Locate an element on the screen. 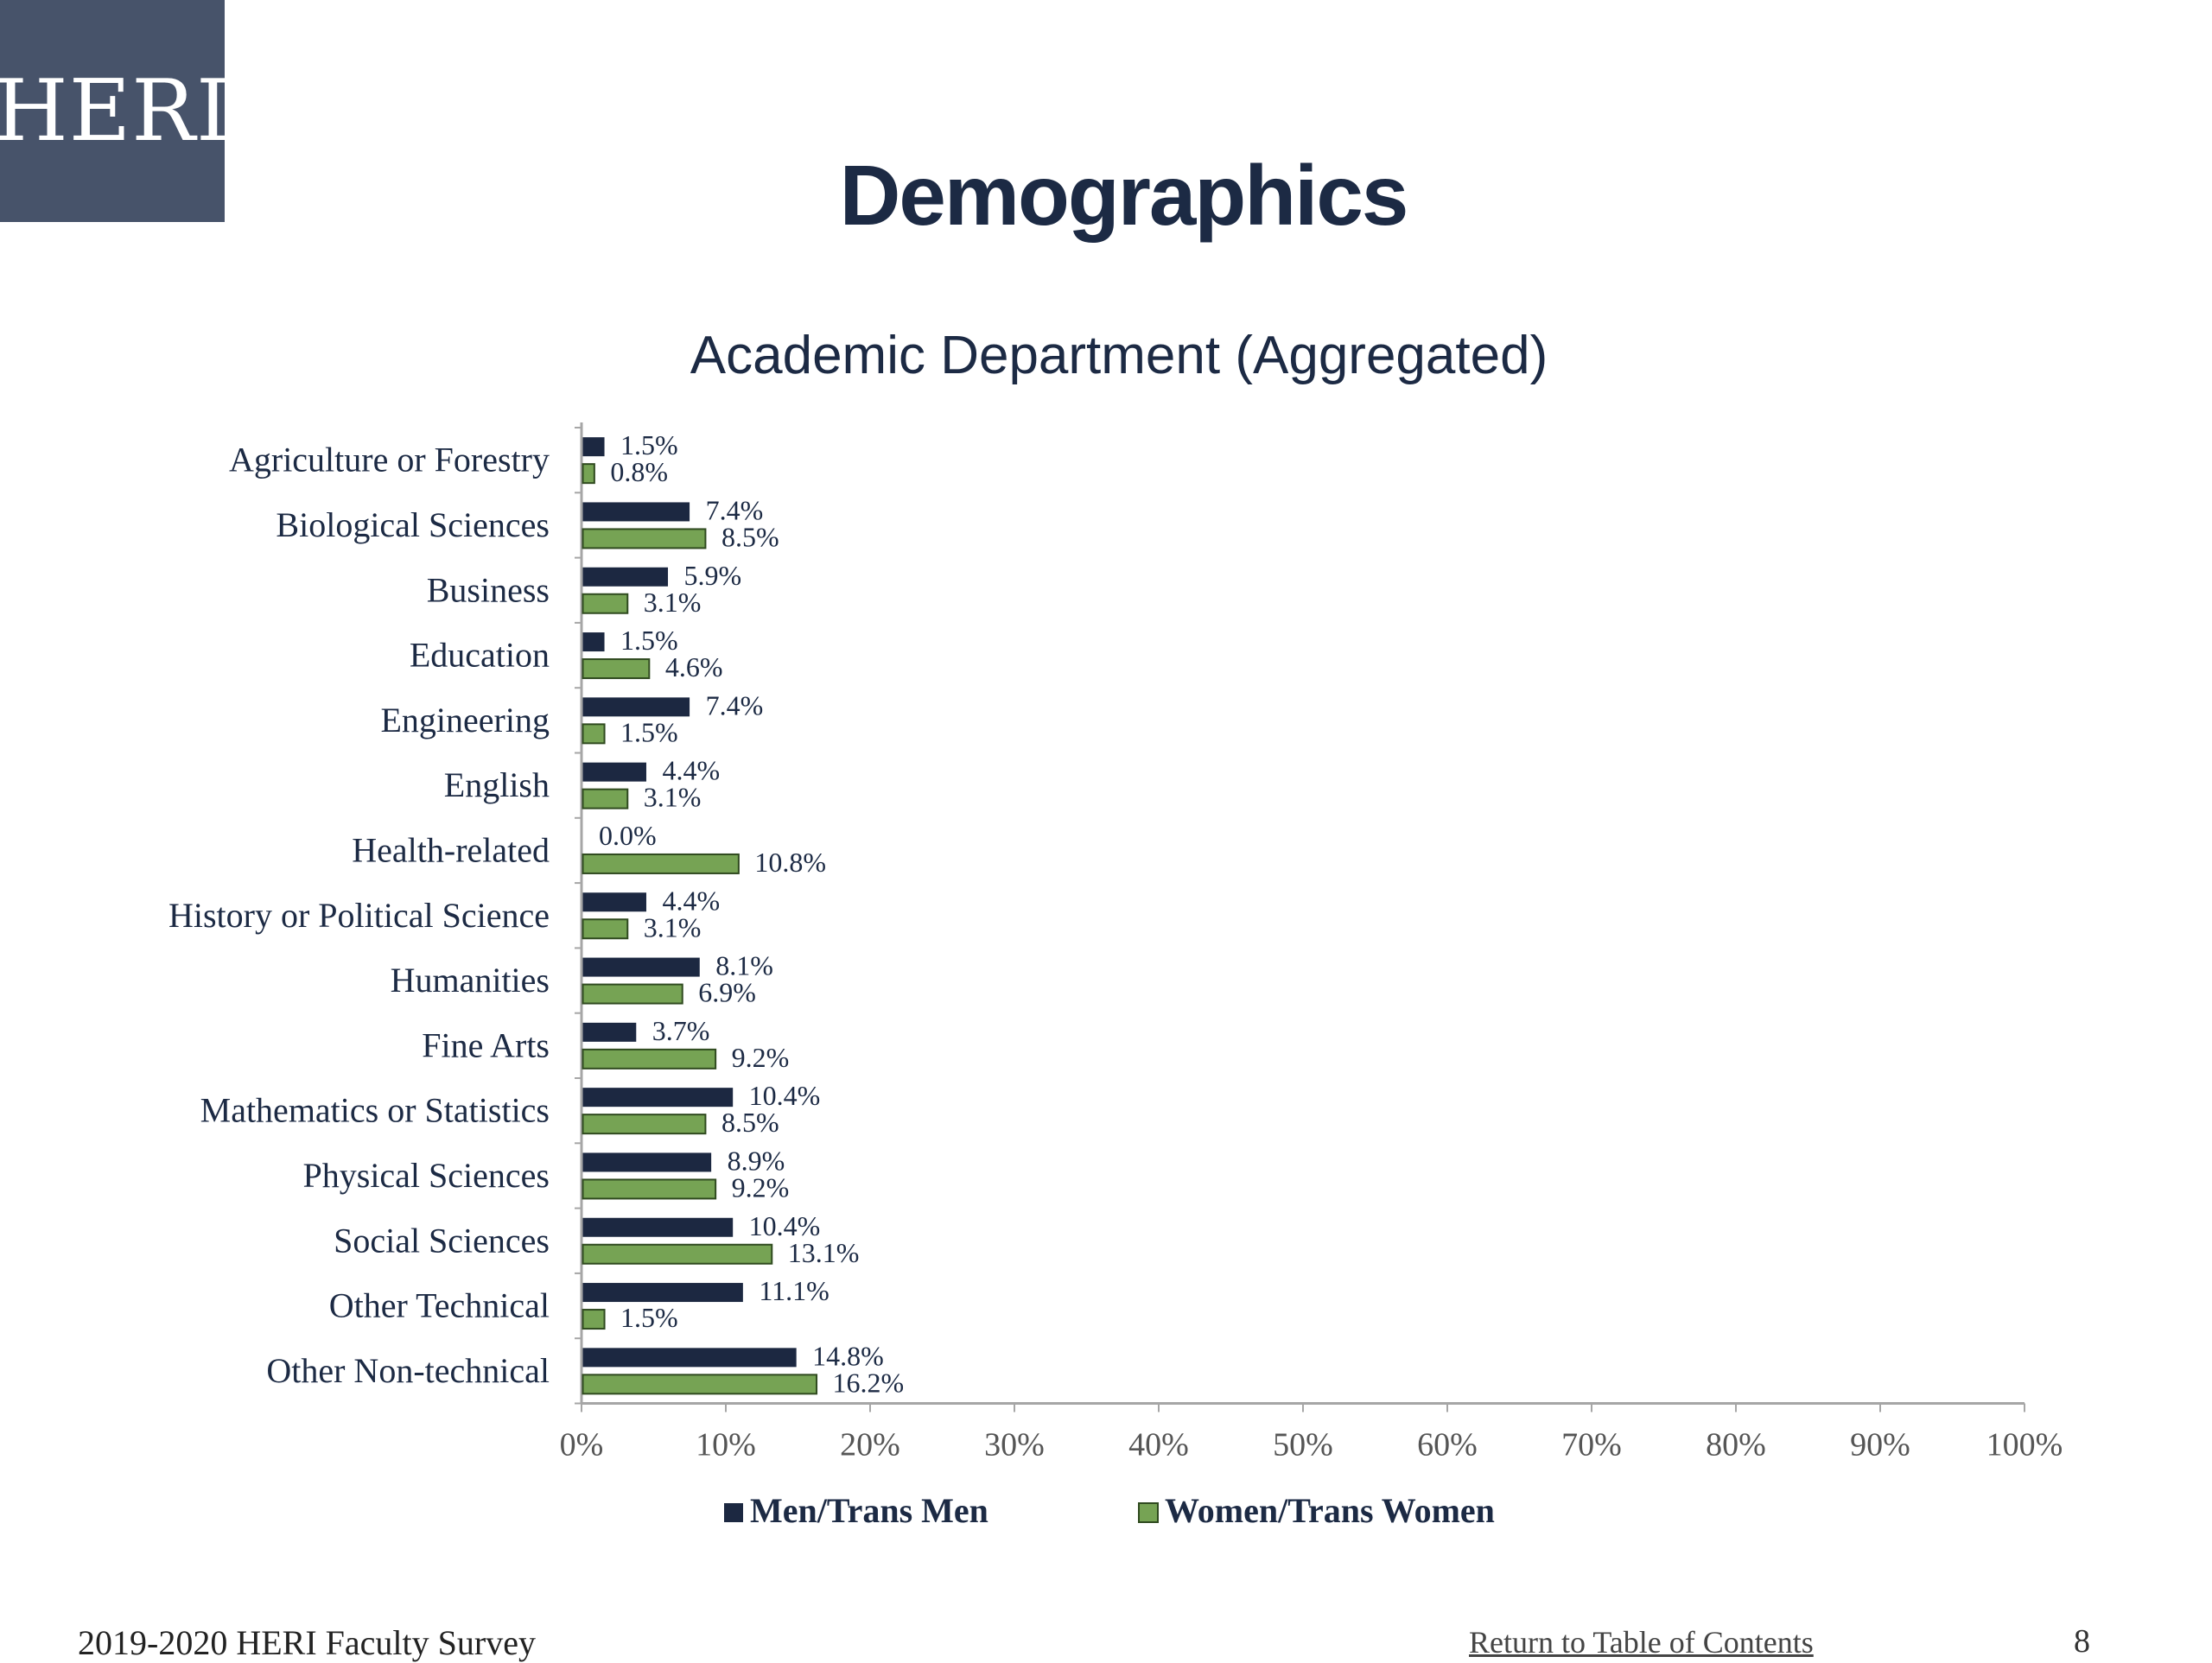 Image resolution: width=2212 pixels, height=1663 pixels. x-tick-label: 10% is located at coordinates (726, 1445).